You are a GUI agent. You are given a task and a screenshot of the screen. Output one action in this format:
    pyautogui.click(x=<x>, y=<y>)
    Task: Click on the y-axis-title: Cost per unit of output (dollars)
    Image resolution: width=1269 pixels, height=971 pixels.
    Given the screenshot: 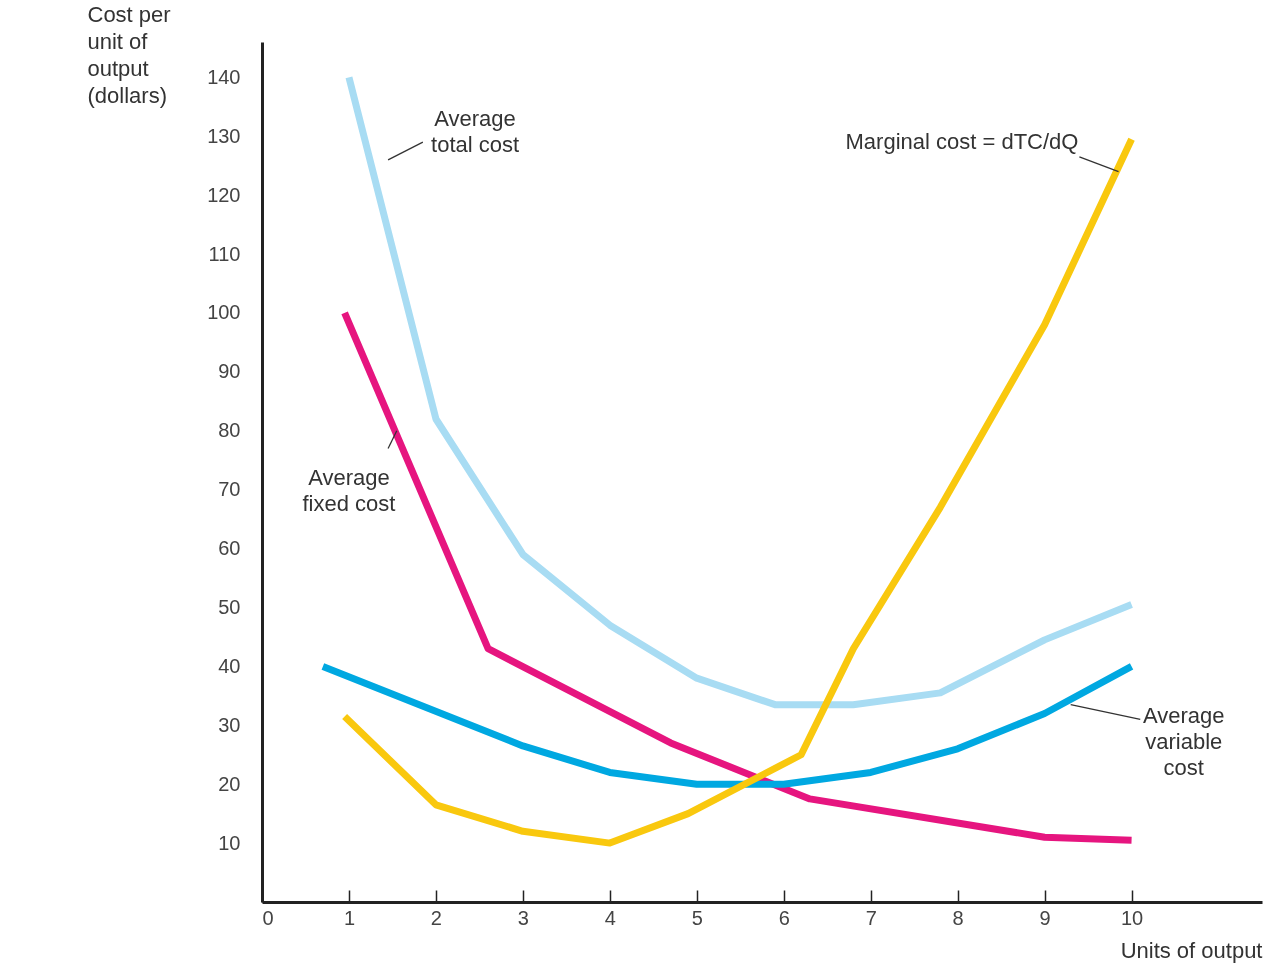 What is the action you would take?
    pyautogui.click(x=129, y=54)
    